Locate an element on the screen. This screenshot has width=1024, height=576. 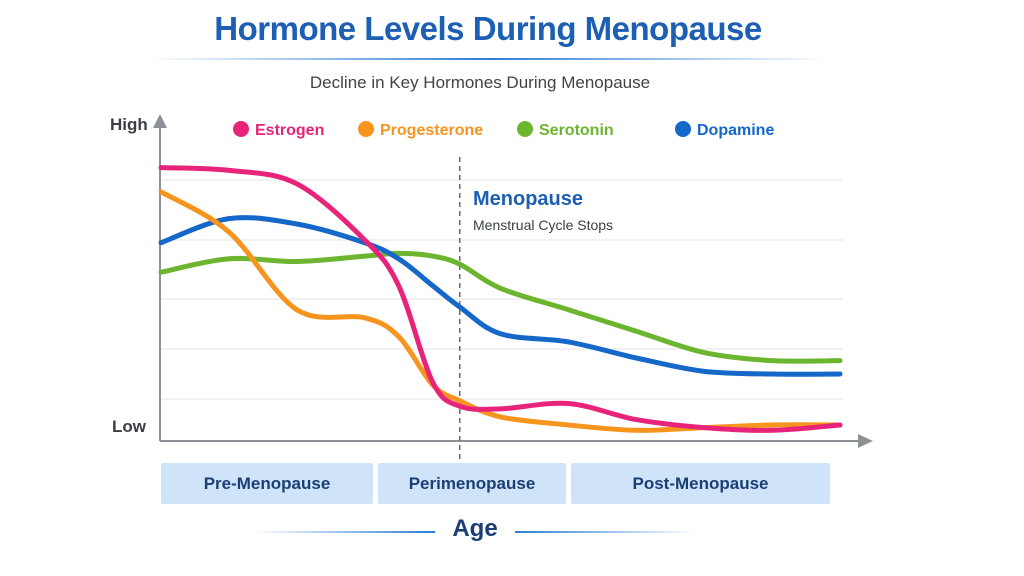
chart-subtitle: Decline in Key Hormones During Menopause is located at coordinates (480, 82).